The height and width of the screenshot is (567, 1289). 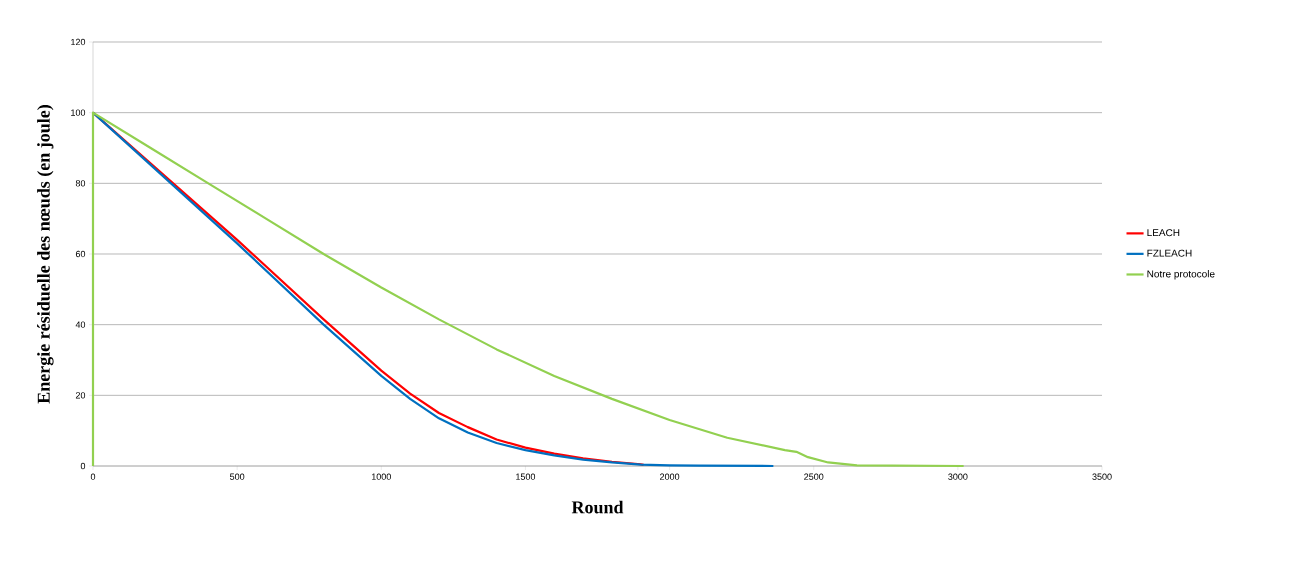 What do you see at coordinates (1181, 275) in the screenshot?
I see `legend-label: Notre protocole` at bounding box center [1181, 275].